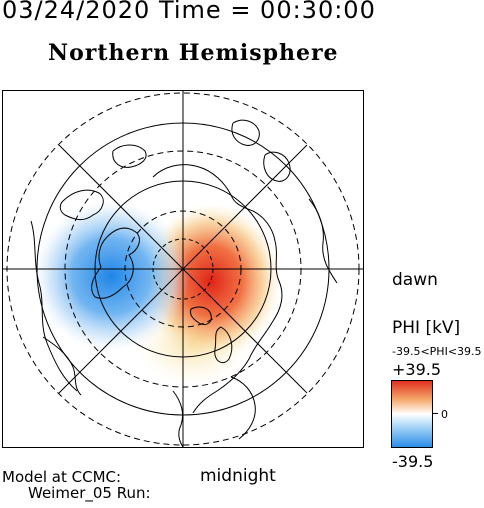 Image resolution: width=484 pixels, height=508 pixels. I want to click on coast-arctic-russia, so click(203, 188).